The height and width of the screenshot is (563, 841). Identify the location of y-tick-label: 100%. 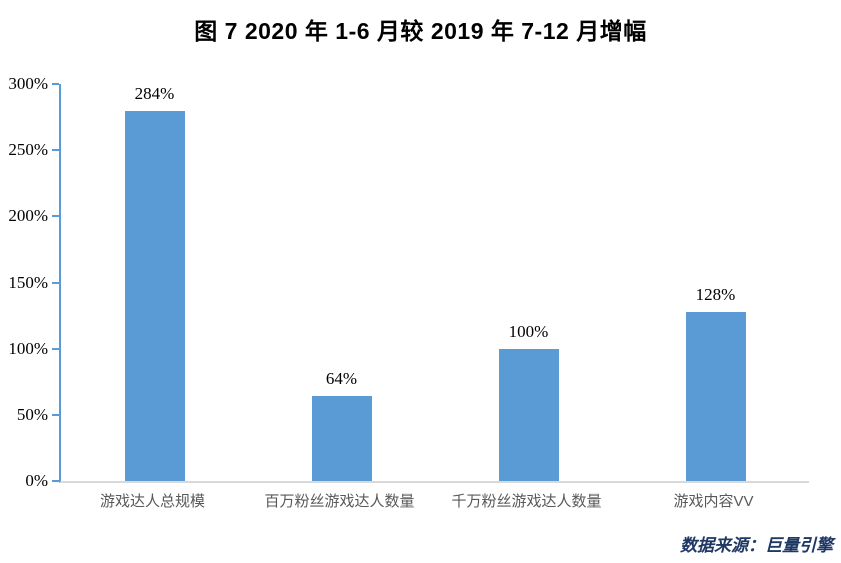
(28, 348).